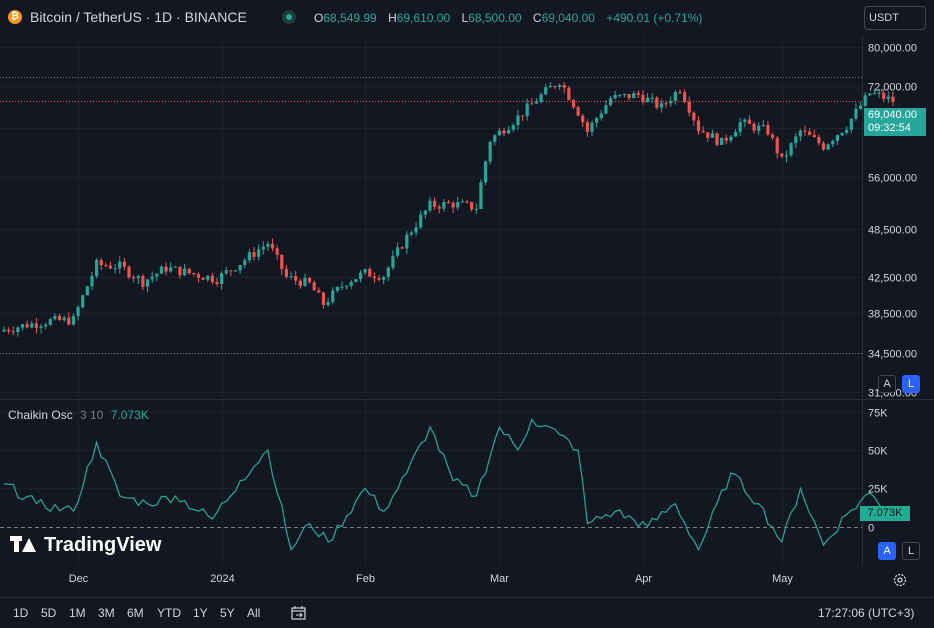 The image size is (934, 628). Describe the element at coordinates (78, 415) in the screenshot. I see `oscillator-legend: Chaikin Osc 3 10 7.073K` at that location.